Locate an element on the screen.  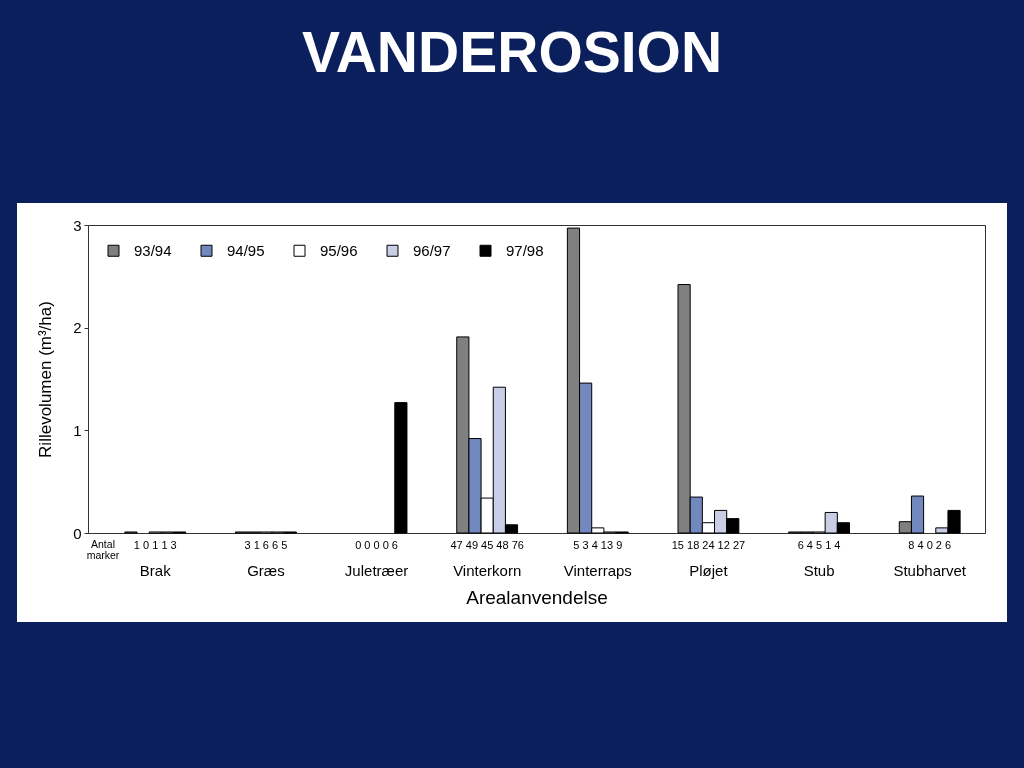
bar is located at coordinates (401, 468).